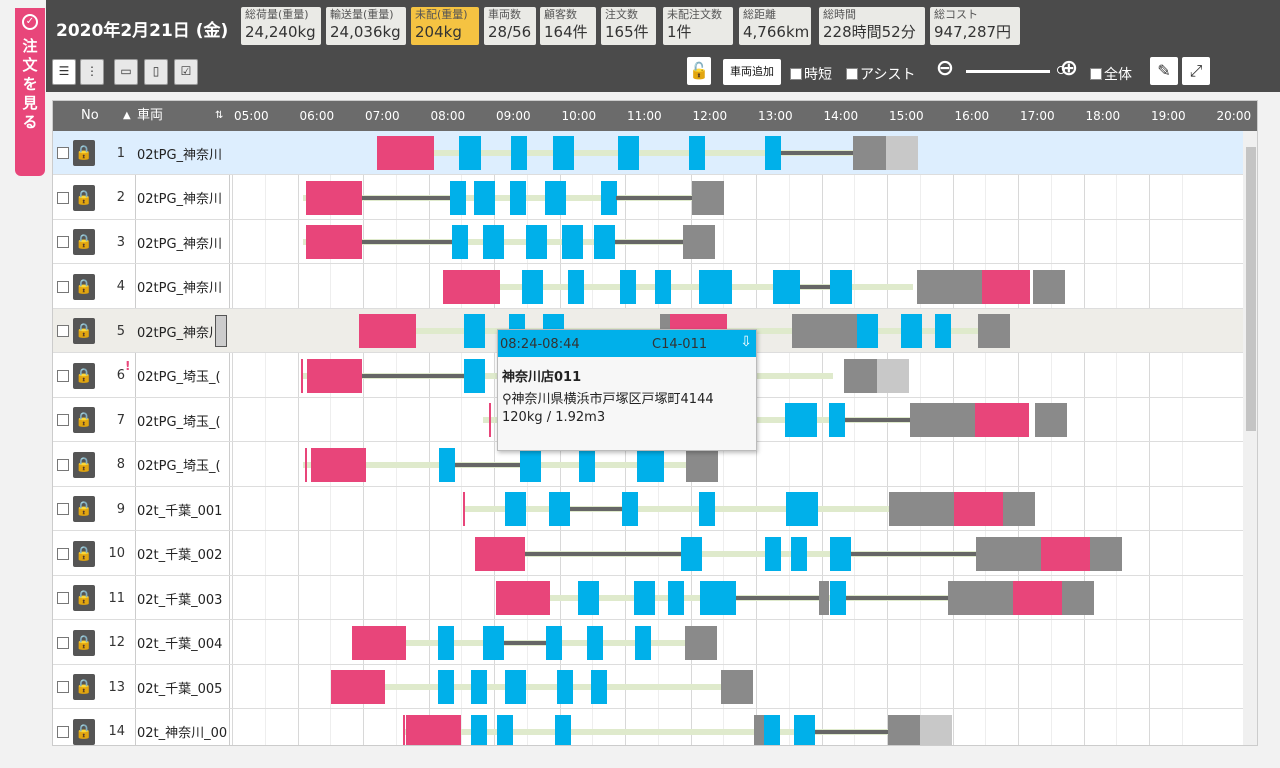 The width and height of the screenshot is (1280, 768). I want to click on view-check-button: ☑, so click(186, 72).